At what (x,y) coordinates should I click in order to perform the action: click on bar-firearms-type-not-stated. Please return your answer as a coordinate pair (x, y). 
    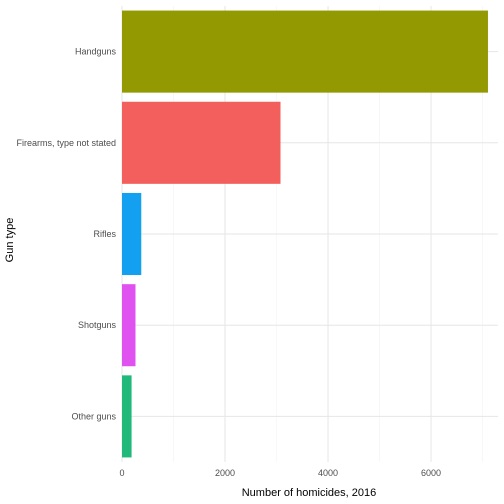
    Looking at the image, I should click on (201, 142).